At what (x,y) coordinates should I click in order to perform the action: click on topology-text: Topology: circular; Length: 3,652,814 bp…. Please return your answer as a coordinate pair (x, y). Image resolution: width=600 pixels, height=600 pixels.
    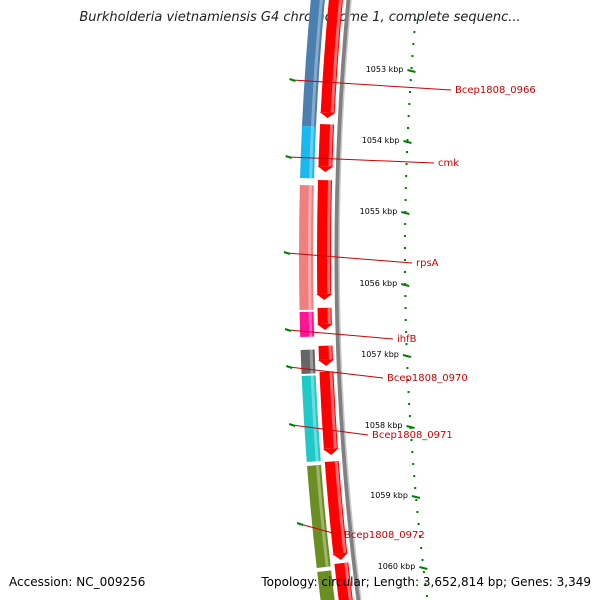
    Looking at the image, I should click on (426, 582).